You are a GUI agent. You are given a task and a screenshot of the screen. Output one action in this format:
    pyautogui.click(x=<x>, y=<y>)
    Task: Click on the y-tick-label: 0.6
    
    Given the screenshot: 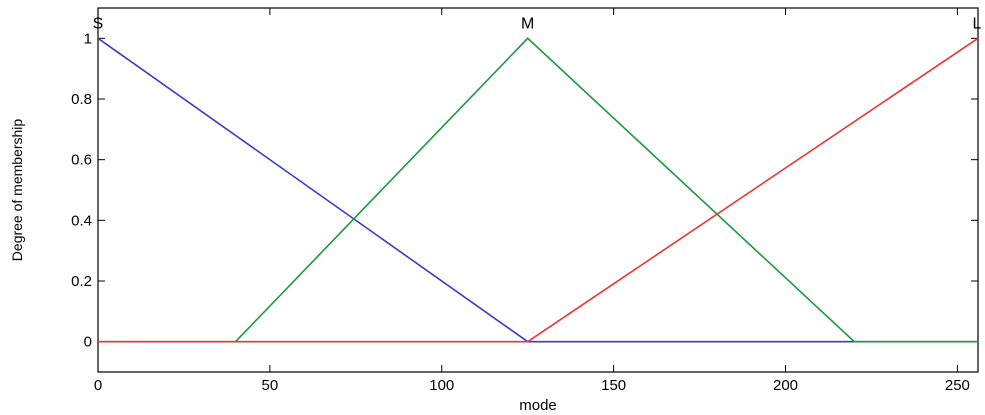 What is the action you would take?
    pyautogui.click(x=81, y=160)
    